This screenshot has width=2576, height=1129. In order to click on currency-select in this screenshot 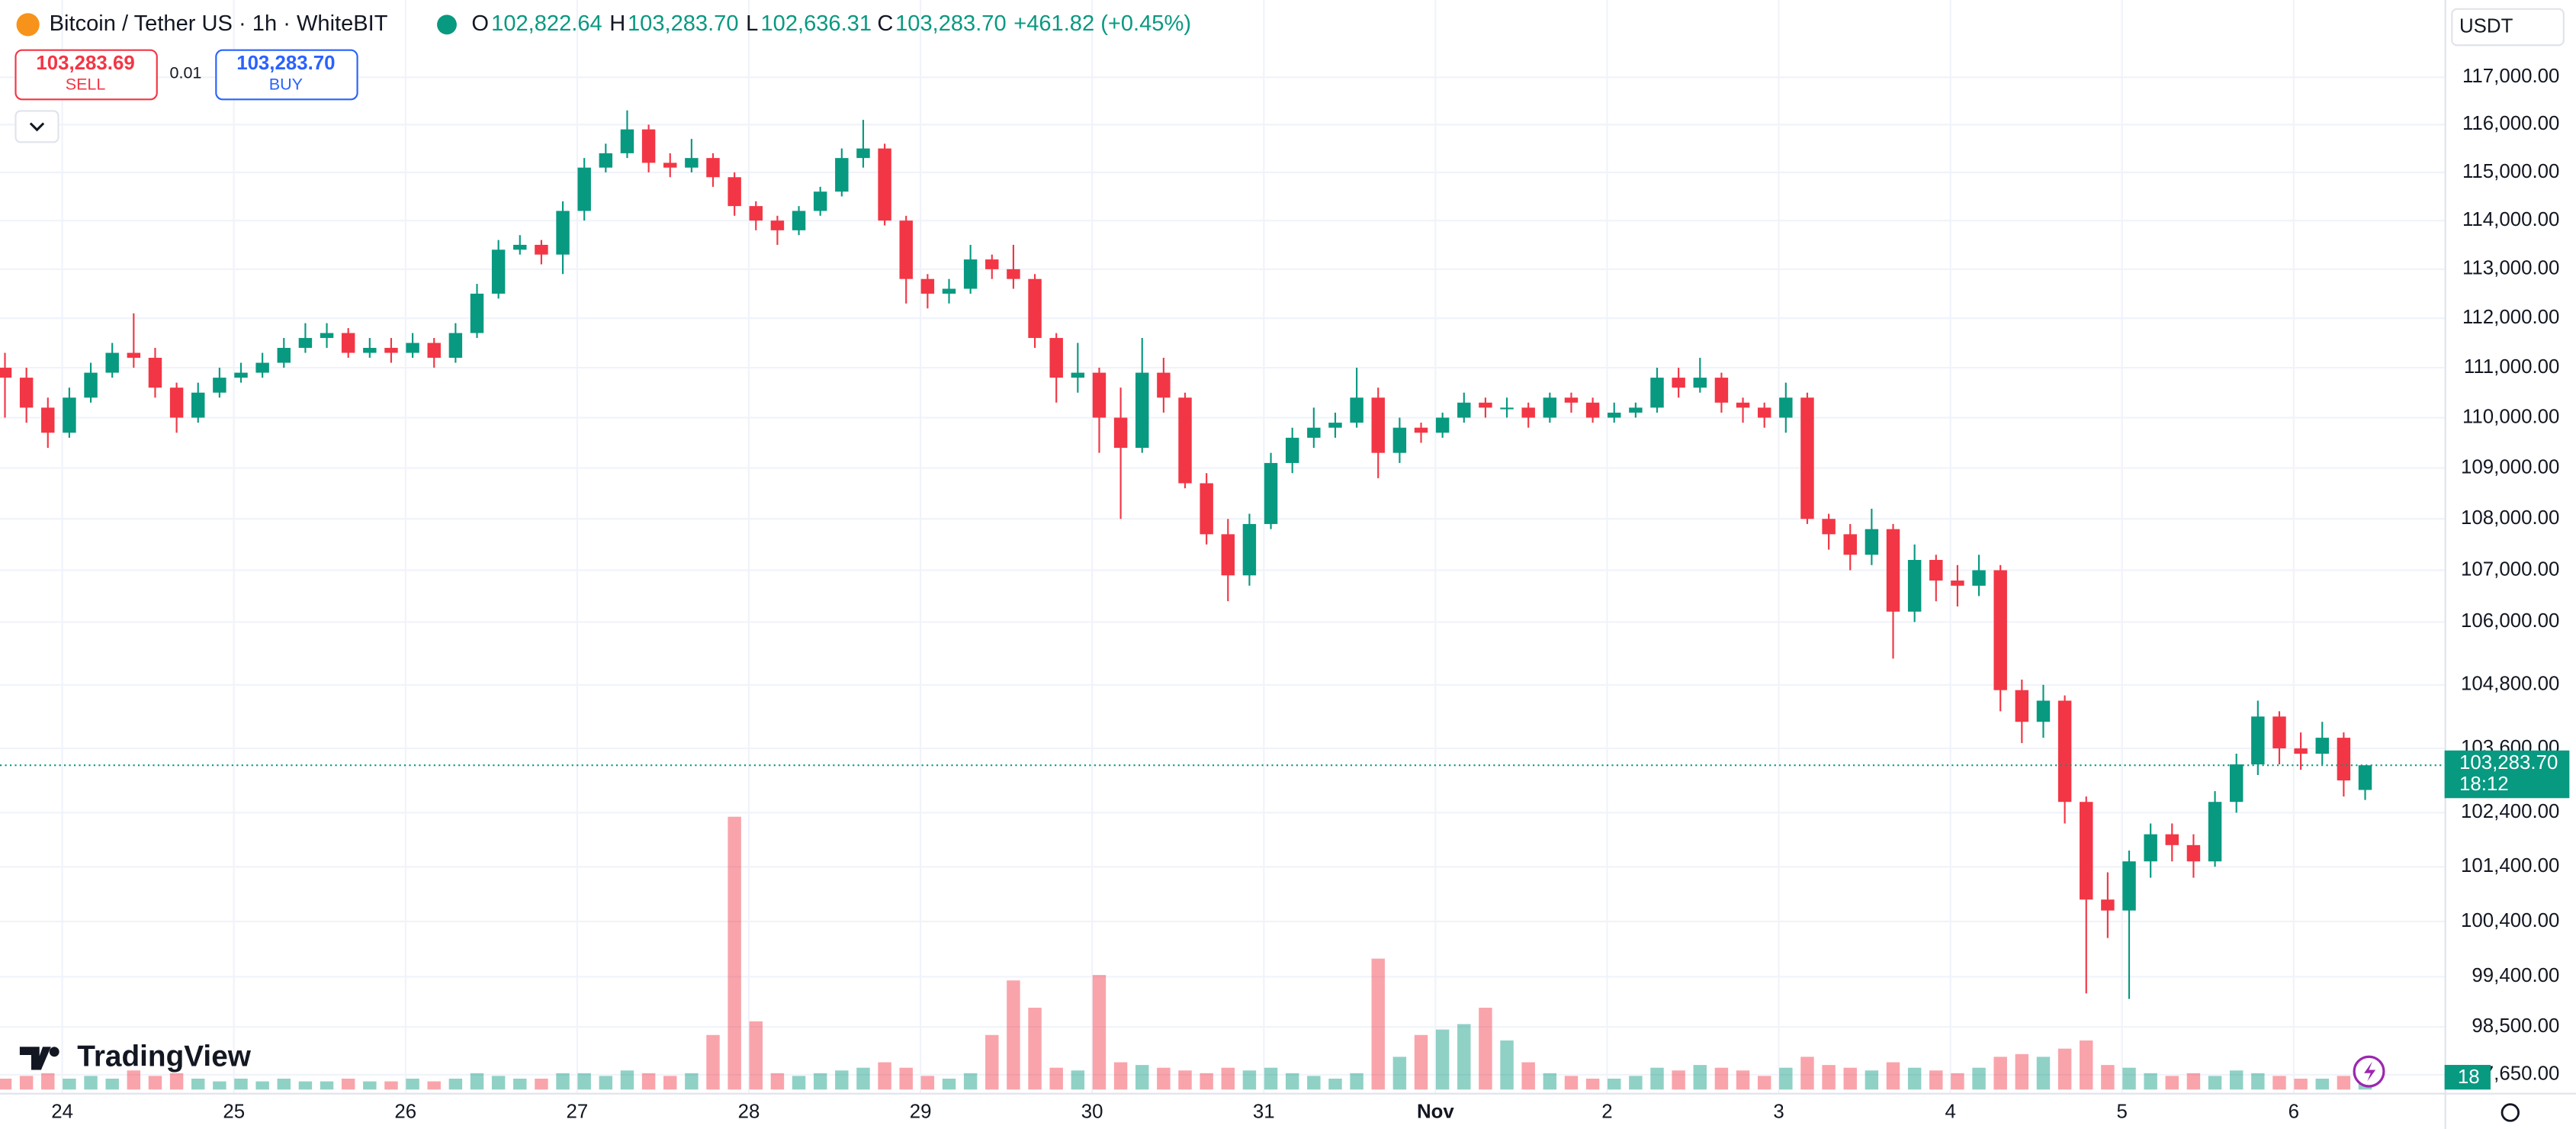, I will do `click(2508, 27)`.